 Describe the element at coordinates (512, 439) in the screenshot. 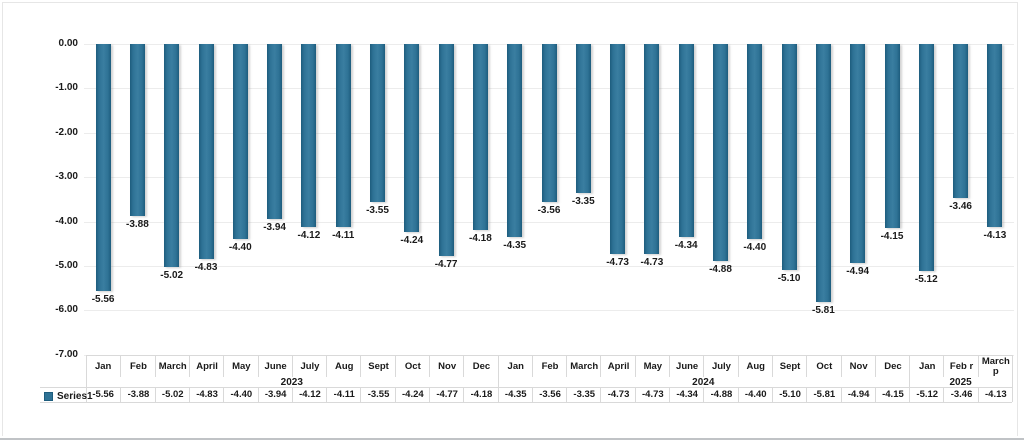

I see `bottom-divider` at that location.